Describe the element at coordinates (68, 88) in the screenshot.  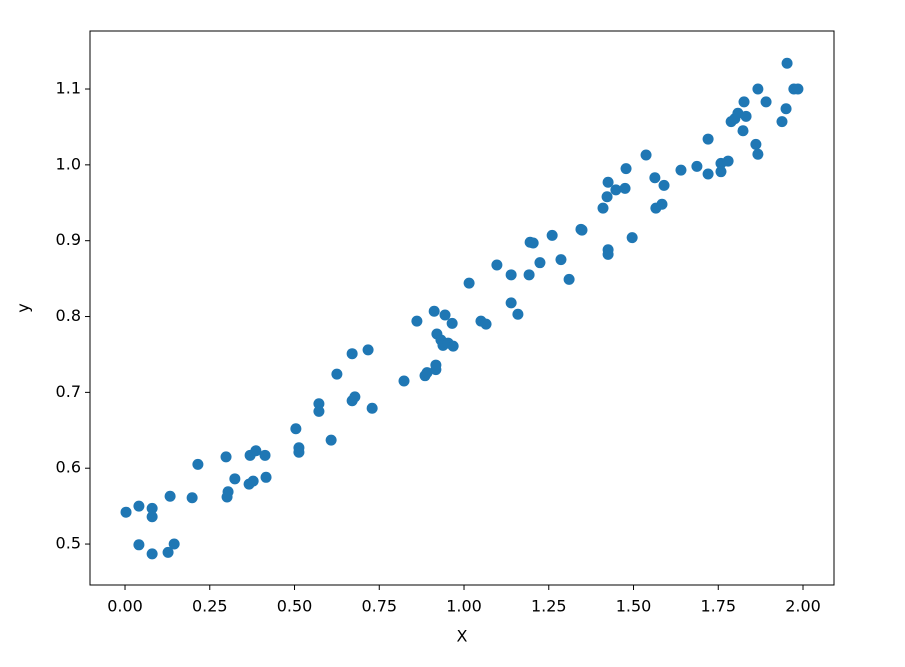
I see `y-tick-label: 1.1` at that location.